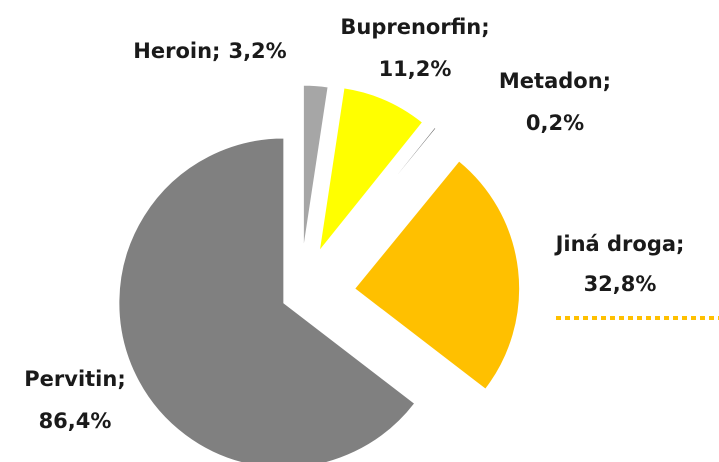  Describe the element at coordinates (414, 27) in the screenshot. I see `category-label: Buprenorfin;` at that location.